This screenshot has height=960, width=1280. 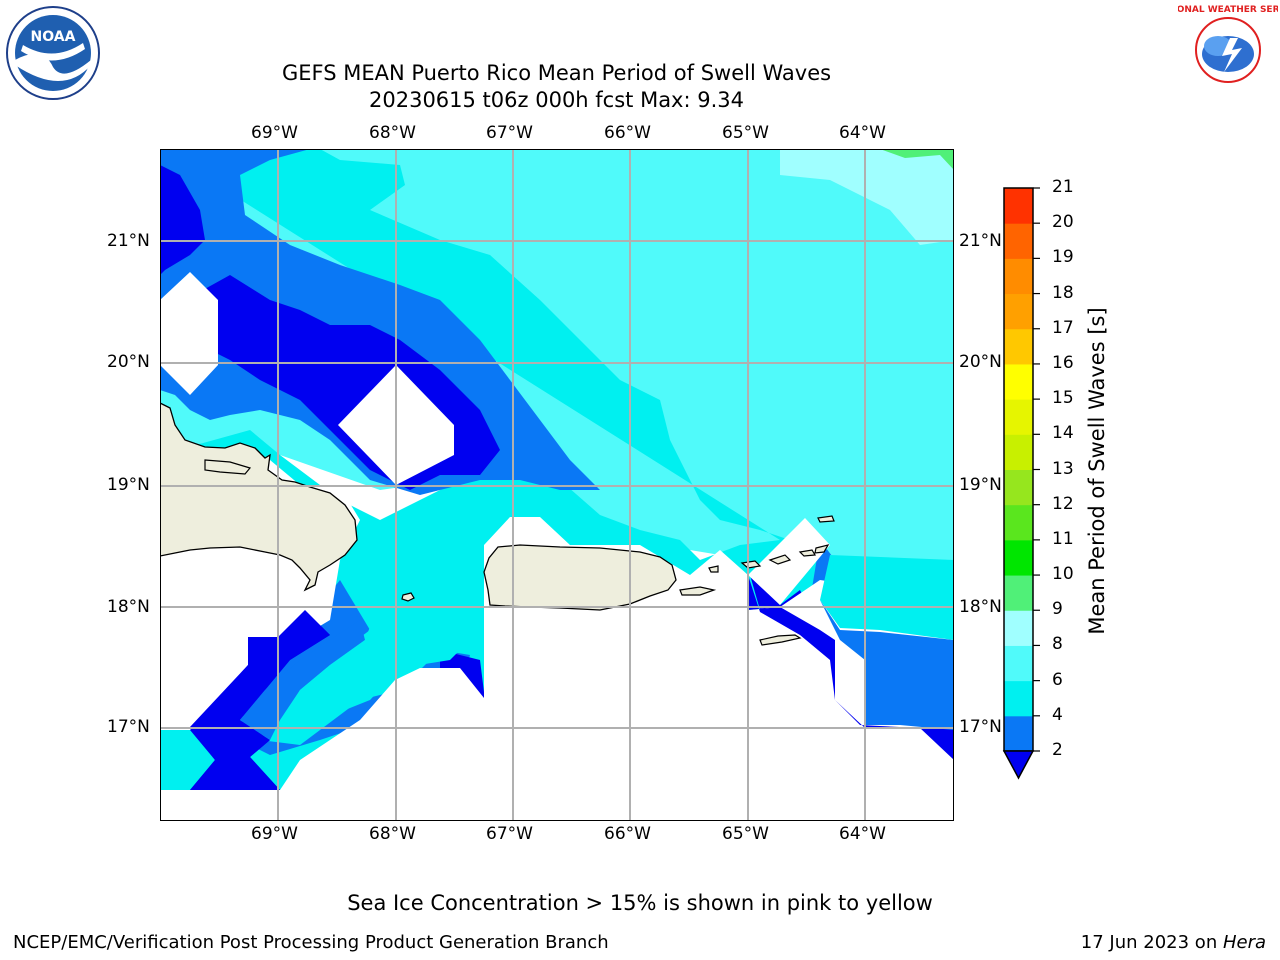 What do you see at coordinates (228, 467) in the screenshot?
I see `gonave-island` at bounding box center [228, 467].